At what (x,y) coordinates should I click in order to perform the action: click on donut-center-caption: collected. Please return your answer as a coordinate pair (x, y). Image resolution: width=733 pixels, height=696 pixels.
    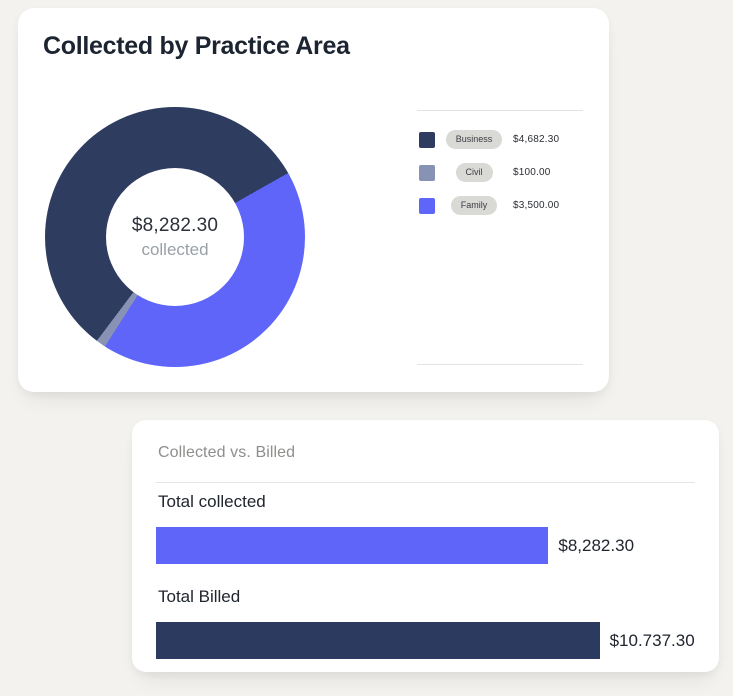
    Looking at the image, I should click on (175, 249).